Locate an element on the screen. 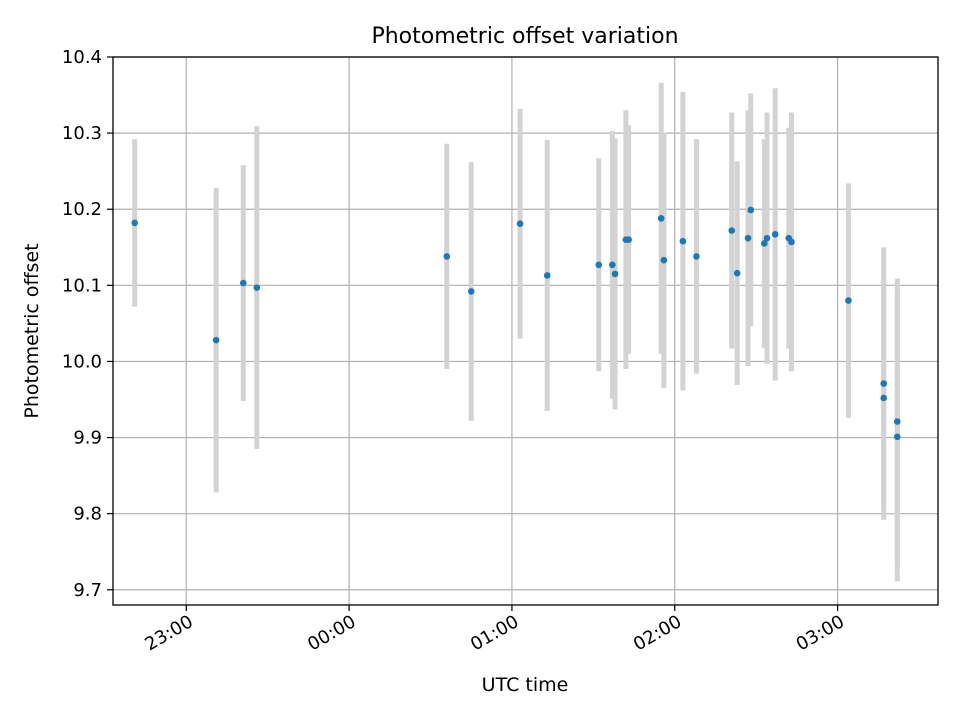  x-axis-label: UTC time is located at coordinates (525, 685).